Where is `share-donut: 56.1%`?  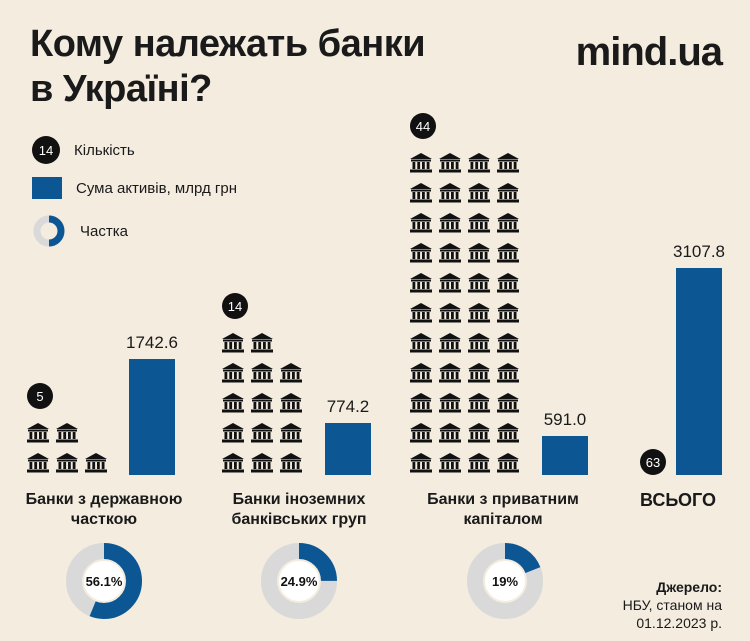 share-donut: 56.1% is located at coordinates (104, 581).